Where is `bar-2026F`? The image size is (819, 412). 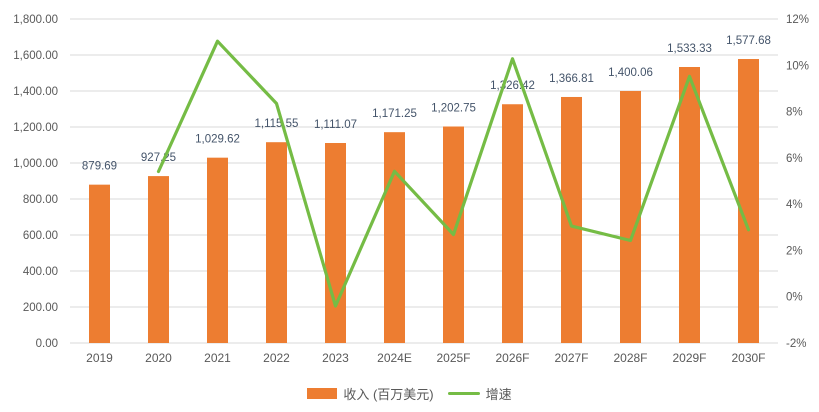 bar-2026F is located at coordinates (512, 223).